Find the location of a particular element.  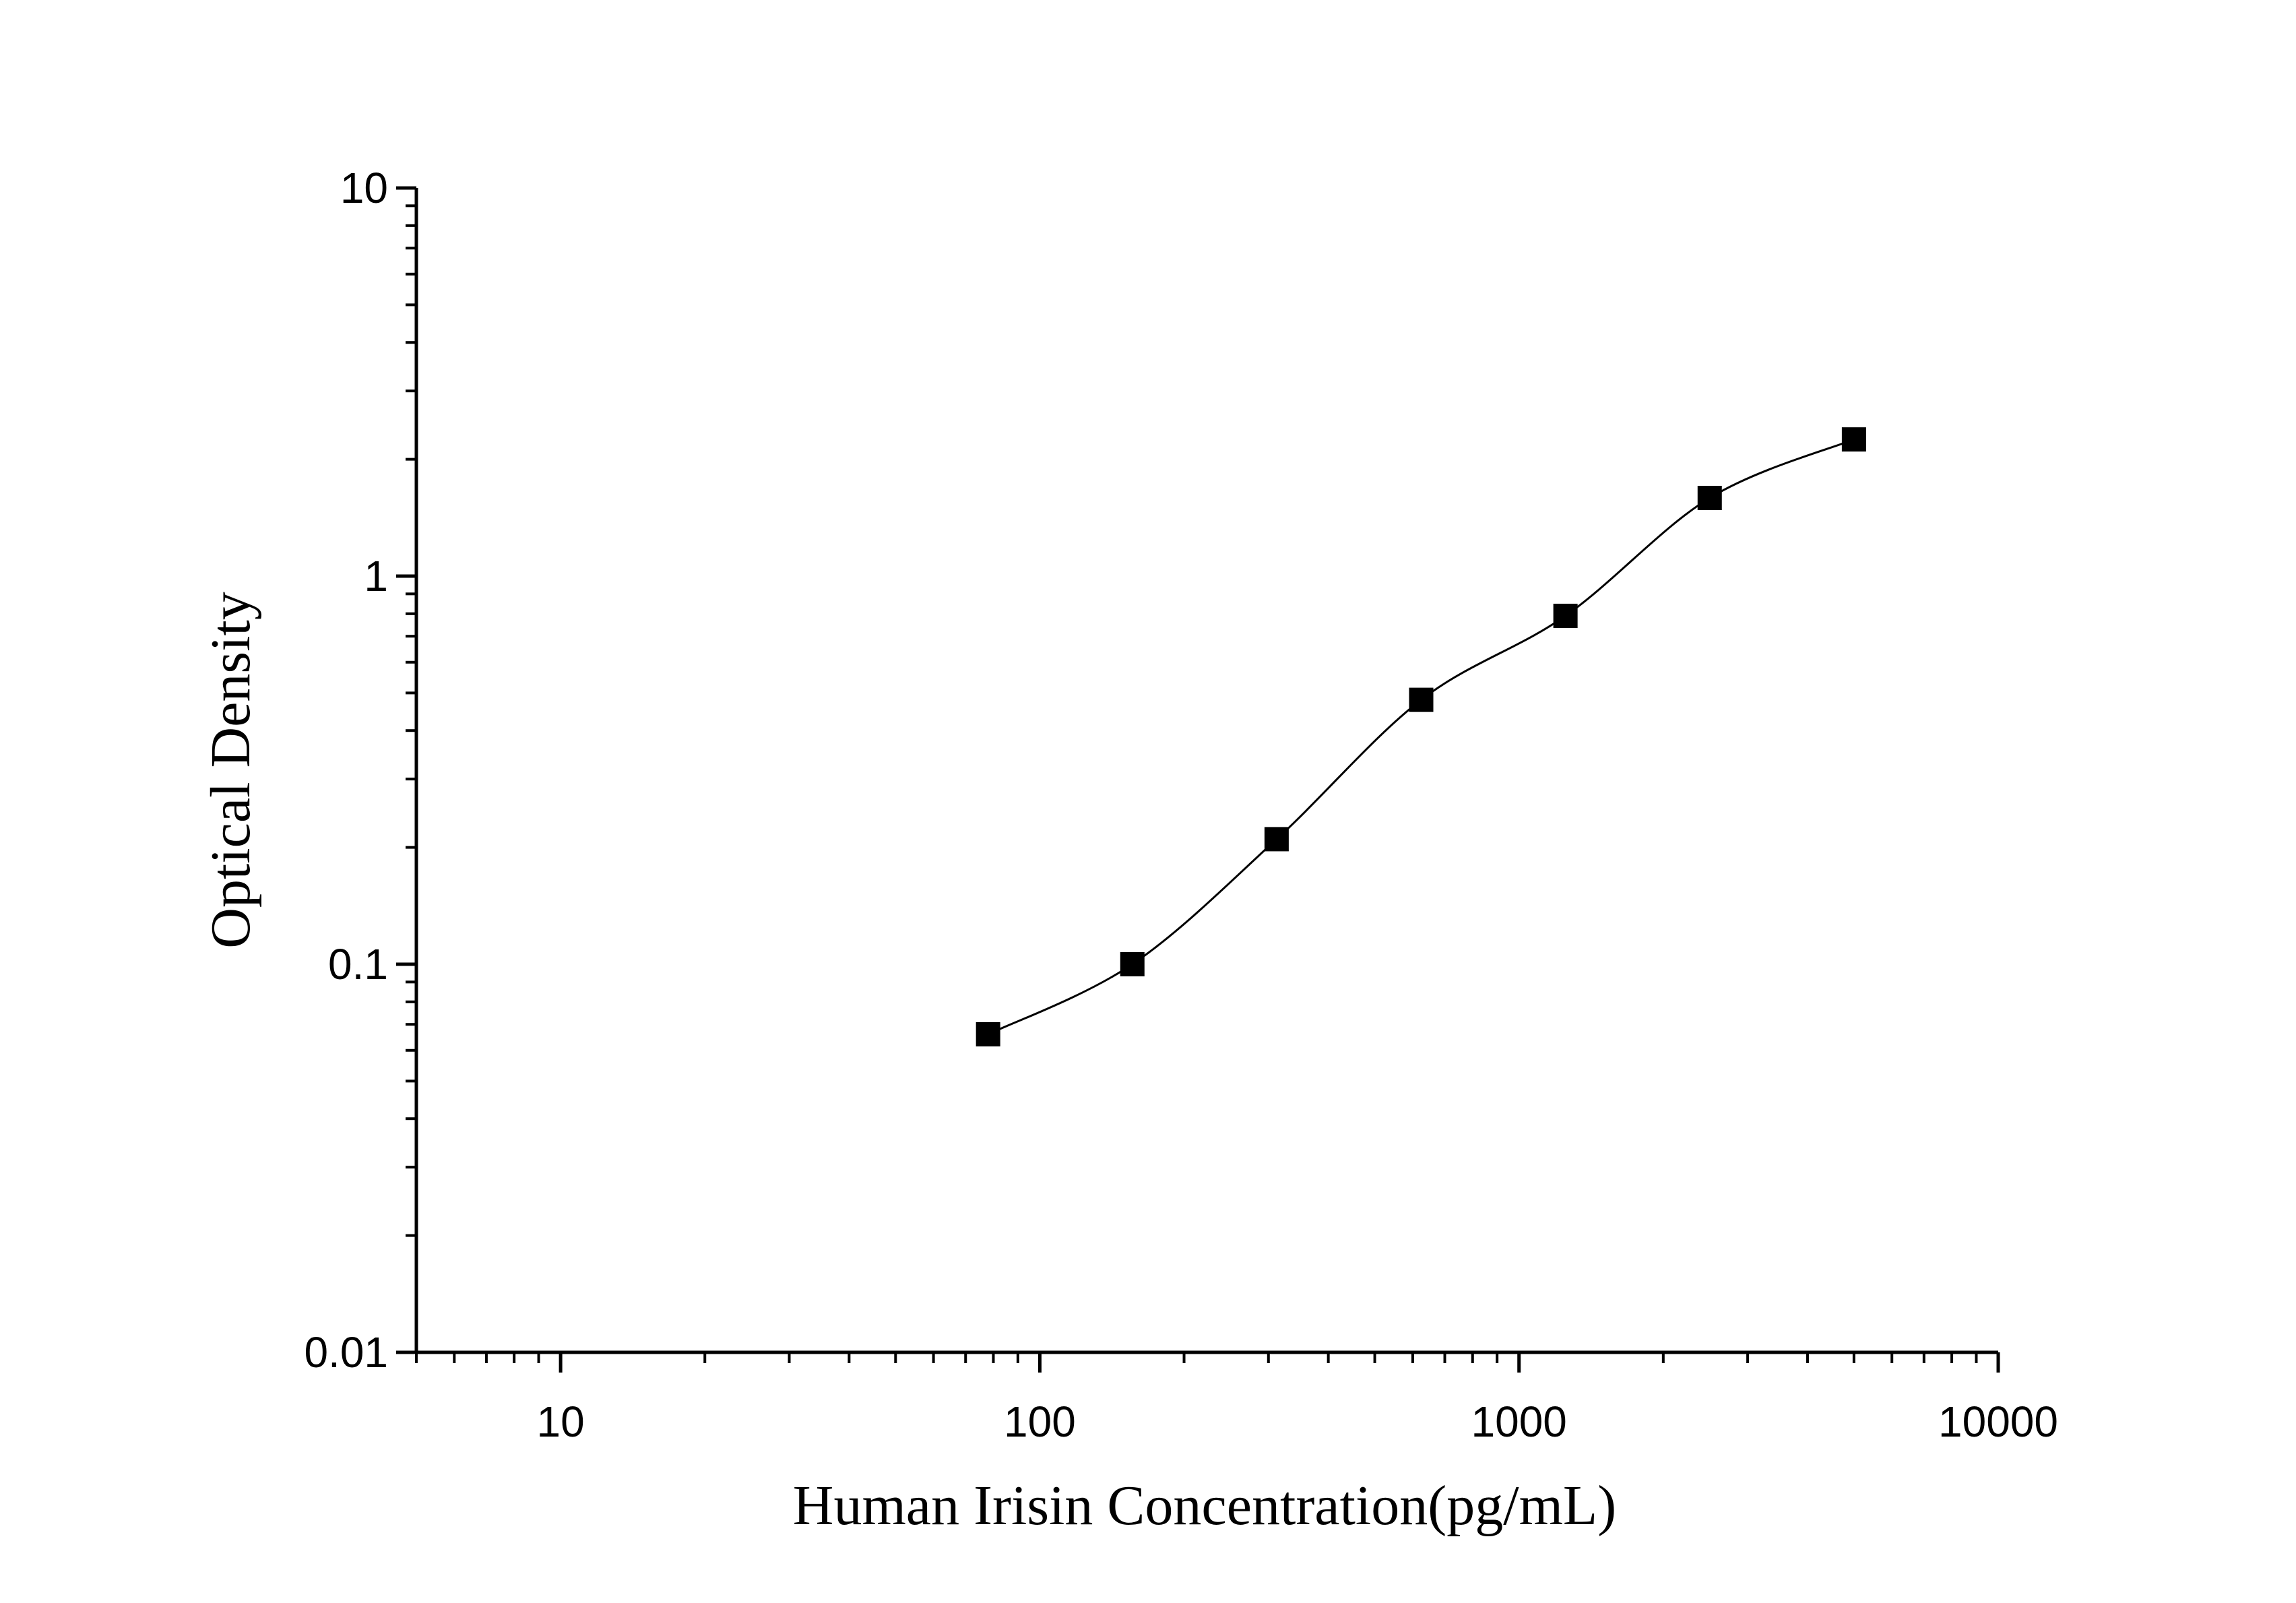

y-tick-label: 1 is located at coordinates (376, 576).